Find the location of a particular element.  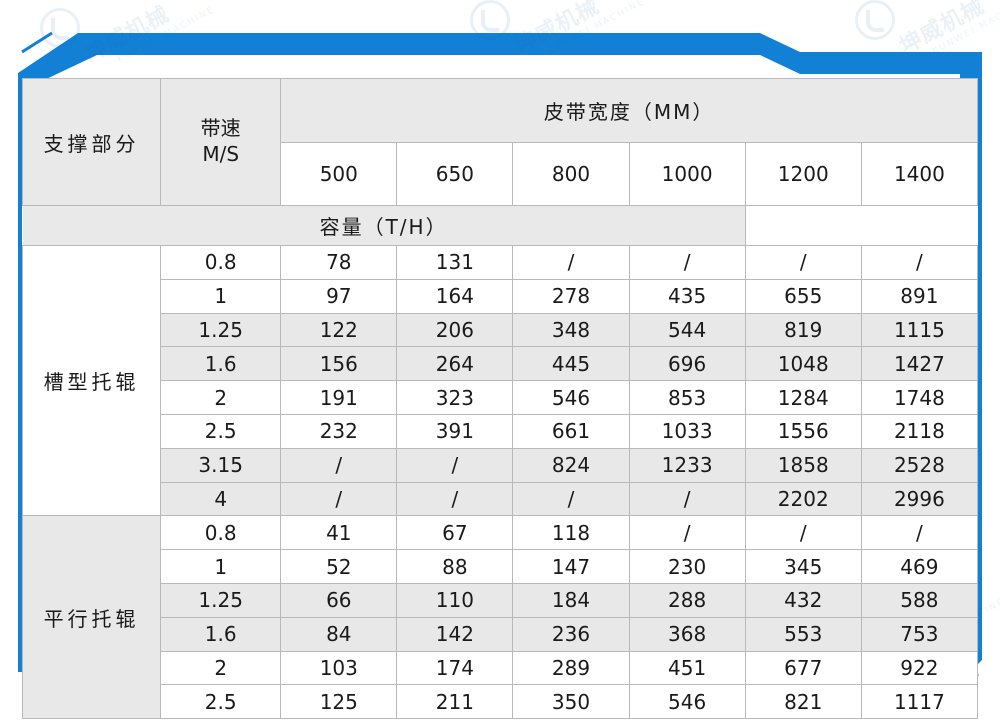

capacity-cell-w800: 824 is located at coordinates (571, 465).